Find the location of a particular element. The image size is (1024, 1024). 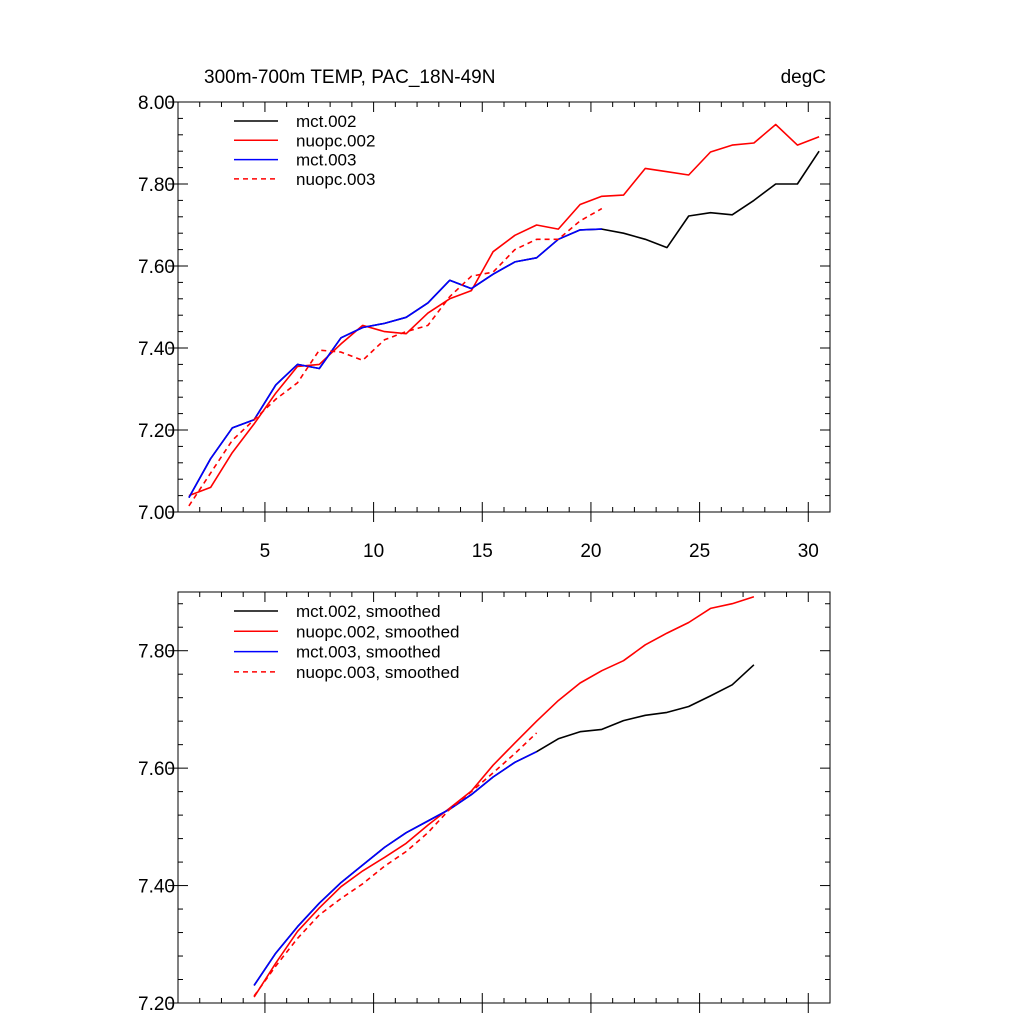

chart-title: 300m-700m TEMP, PAC_18N-49N is located at coordinates (349, 77).